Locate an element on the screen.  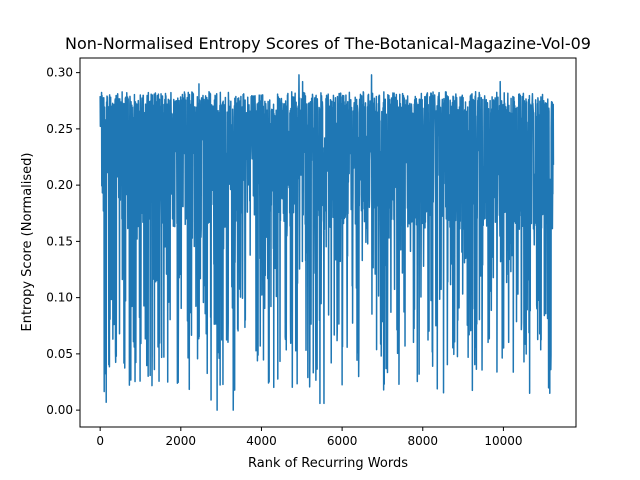
x-axis-label: Rank of Recurring Words is located at coordinates (328, 463).